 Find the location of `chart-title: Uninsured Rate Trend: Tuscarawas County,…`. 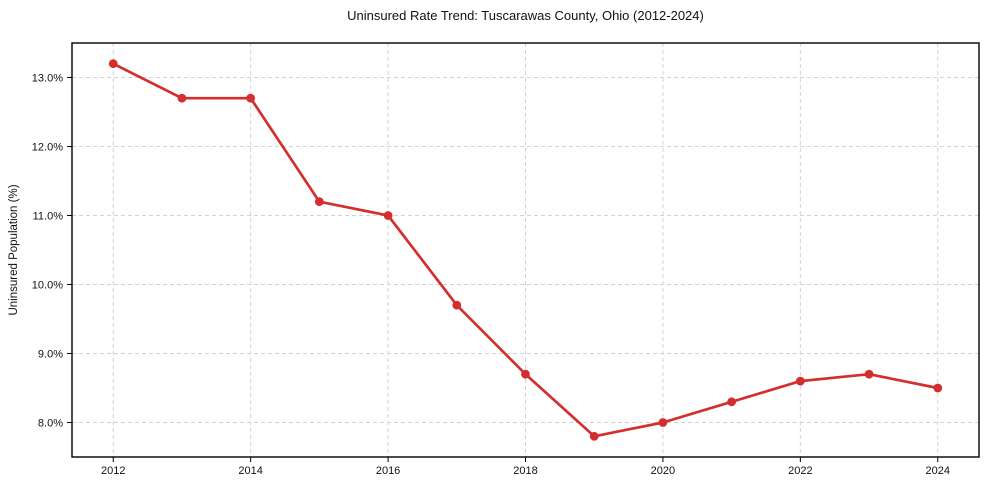

chart-title: Uninsured Rate Trend: Tuscarawas County,… is located at coordinates (525, 15).